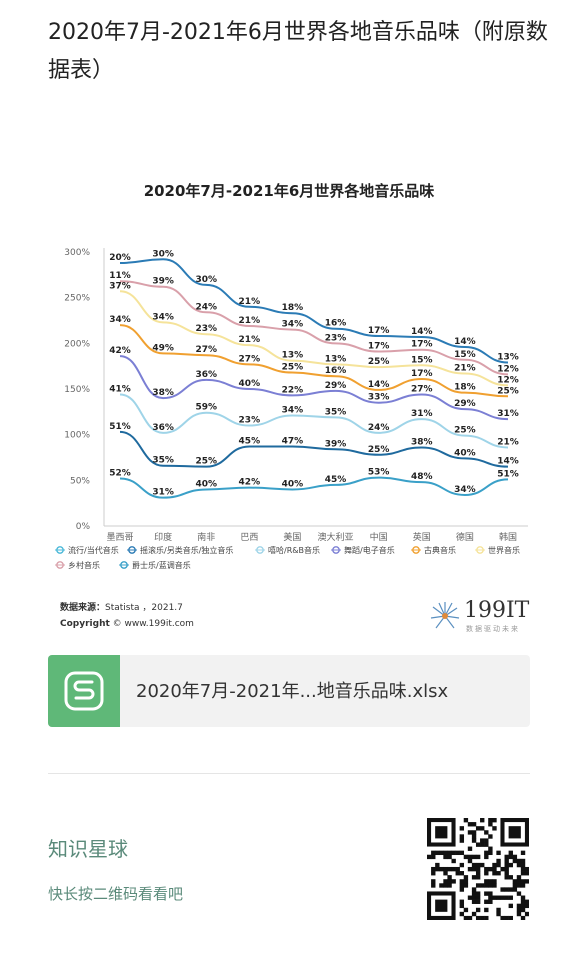  Describe the element at coordinates (379, 398) in the screenshot. I see `data-label: 33%` at that location.